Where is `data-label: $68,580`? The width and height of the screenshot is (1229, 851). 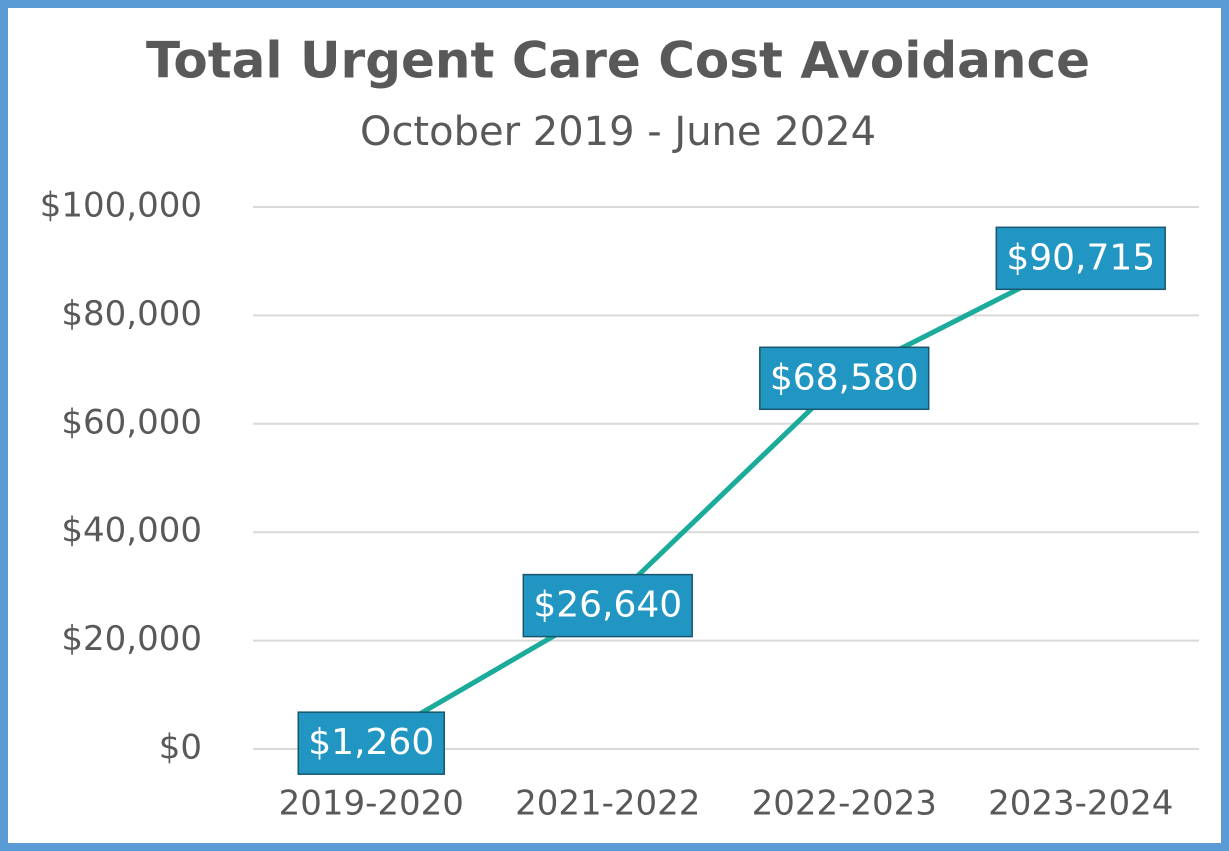 data-label: $68,580 is located at coordinates (844, 377).